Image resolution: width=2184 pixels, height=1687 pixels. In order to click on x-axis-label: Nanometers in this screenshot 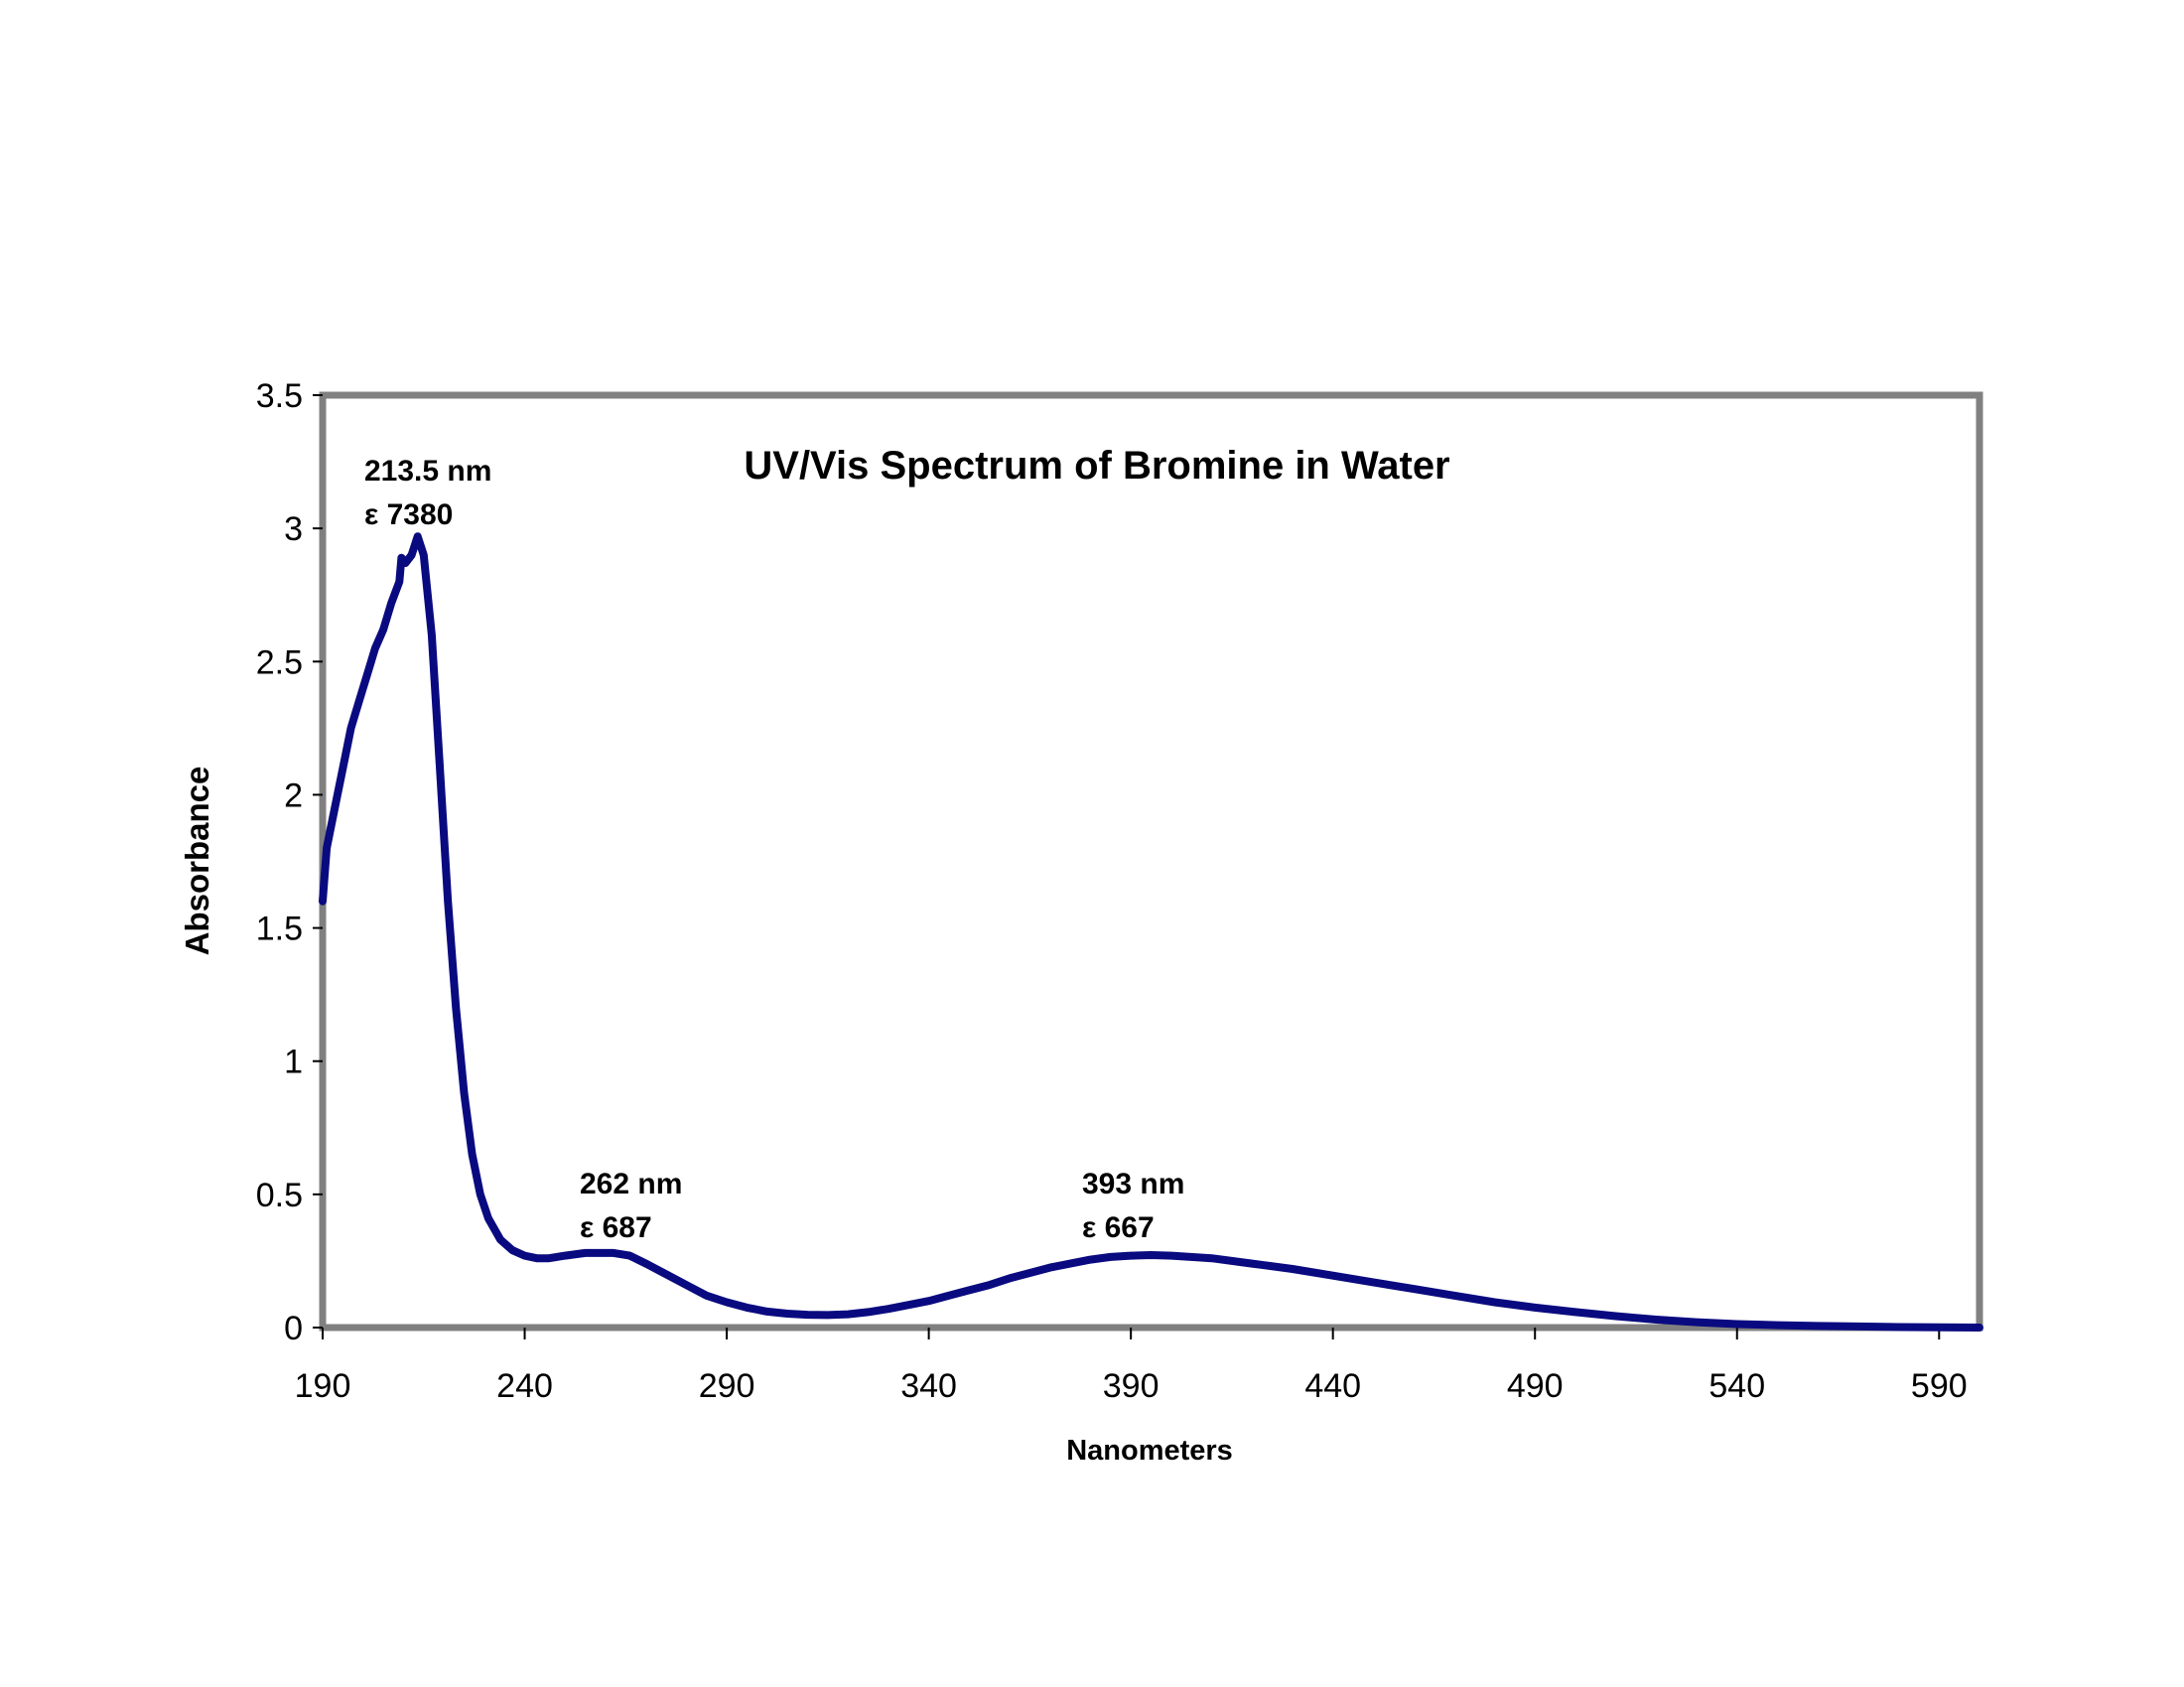, I will do `click(1149, 1451)`.